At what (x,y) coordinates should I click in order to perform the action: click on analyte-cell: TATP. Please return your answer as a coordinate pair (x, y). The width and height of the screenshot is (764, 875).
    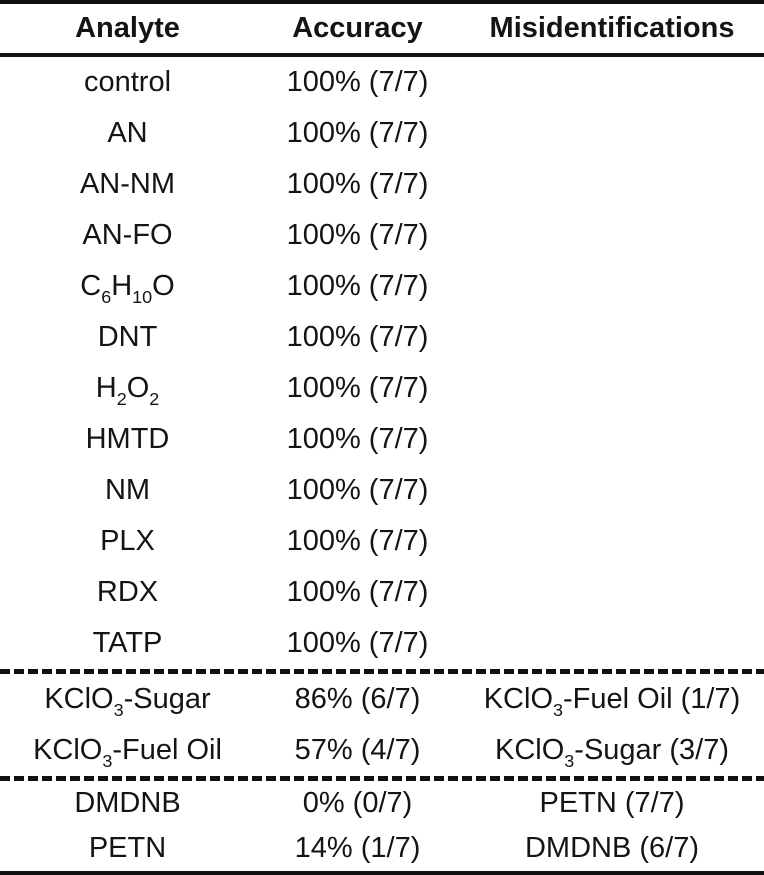
    Looking at the image, I should click on (127, 643).